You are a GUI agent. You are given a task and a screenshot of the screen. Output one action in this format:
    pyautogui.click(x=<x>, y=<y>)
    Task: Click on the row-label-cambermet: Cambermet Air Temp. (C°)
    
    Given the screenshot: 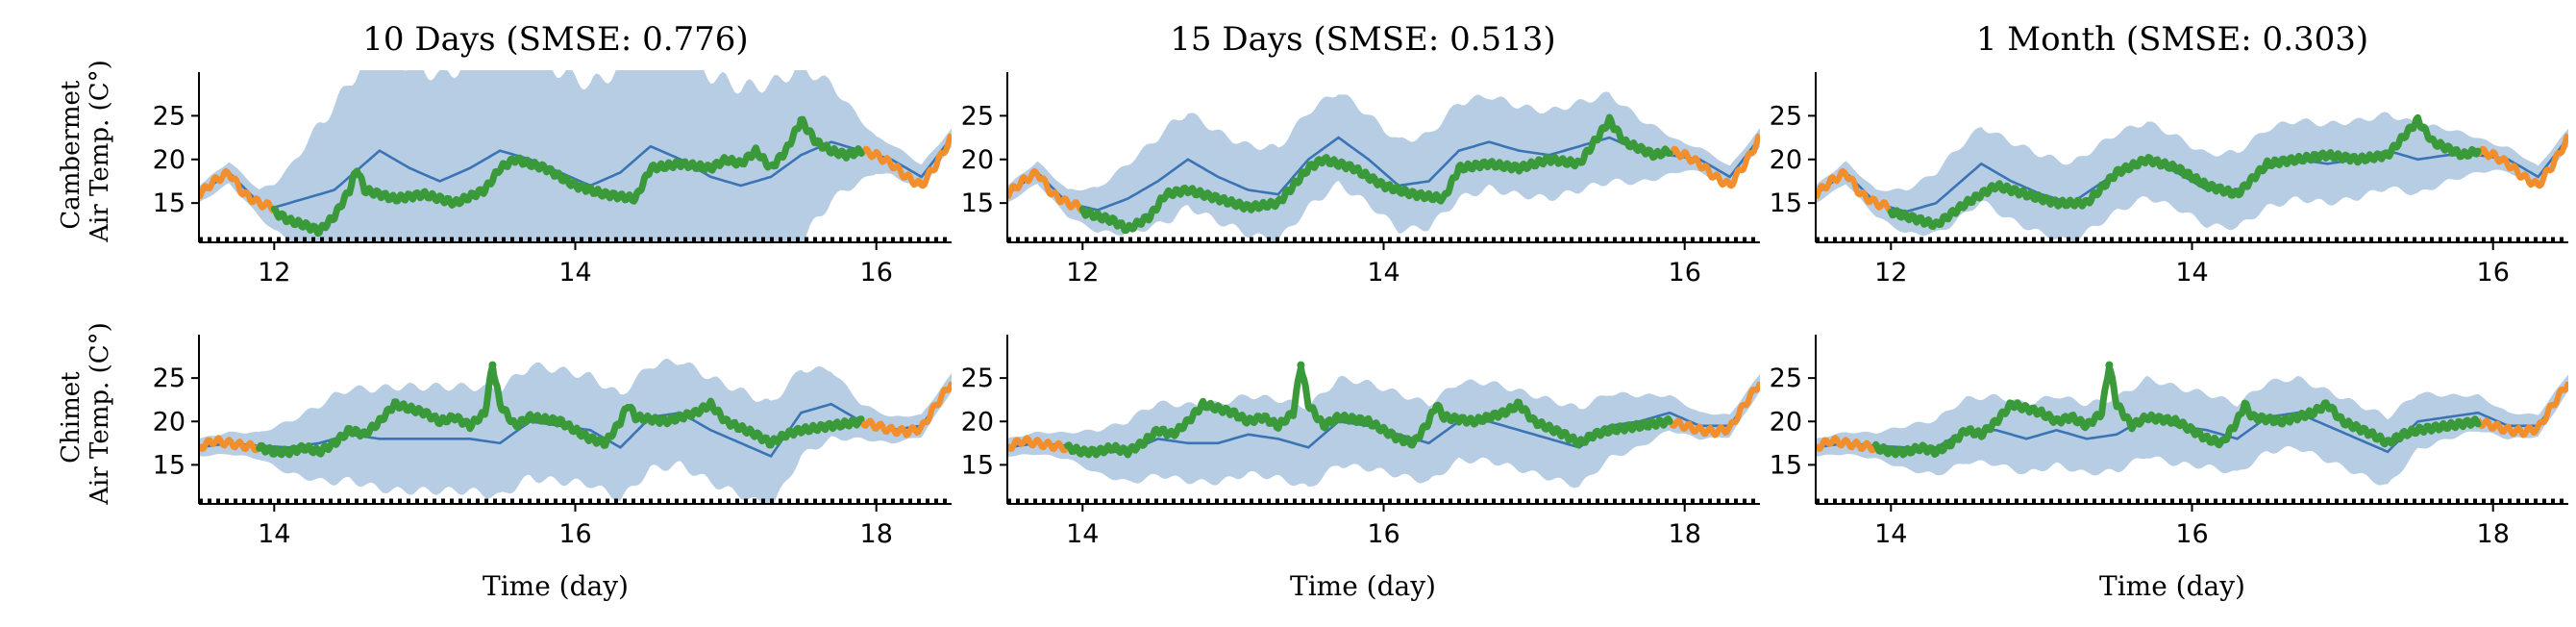 What is the action you would take?
    pyautogui.click(x=86, y=152)
    